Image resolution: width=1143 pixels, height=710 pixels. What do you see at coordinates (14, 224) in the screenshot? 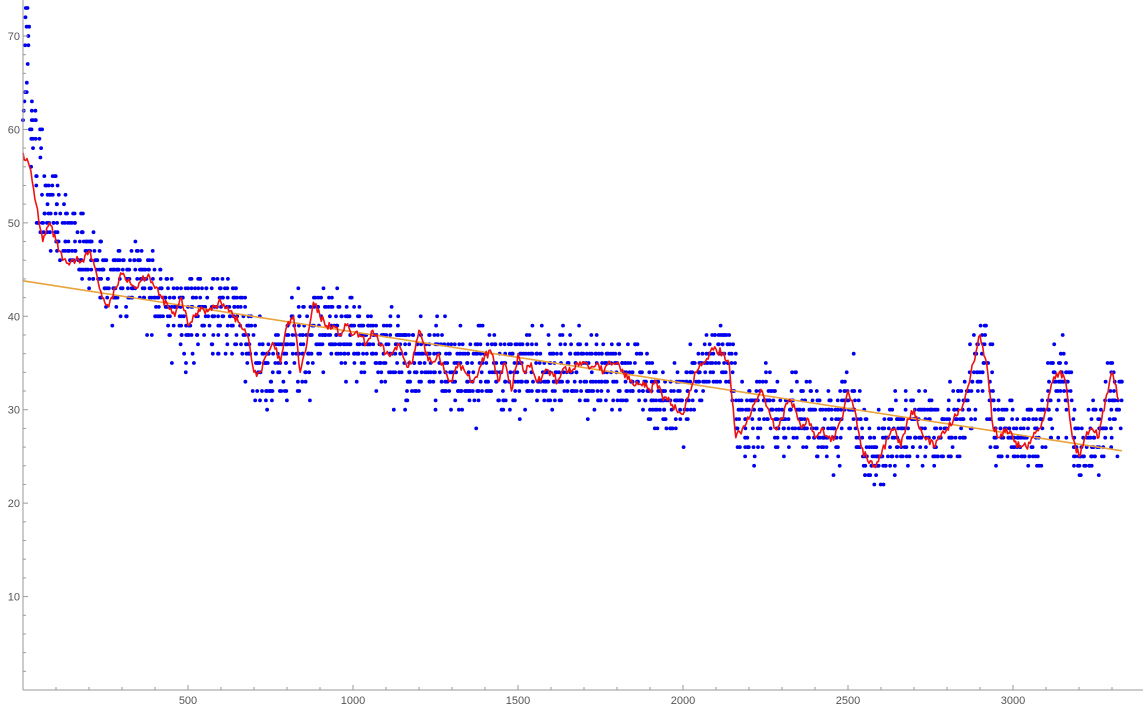
I see `y-tick-label: 50` at bounding box center [14, 224].